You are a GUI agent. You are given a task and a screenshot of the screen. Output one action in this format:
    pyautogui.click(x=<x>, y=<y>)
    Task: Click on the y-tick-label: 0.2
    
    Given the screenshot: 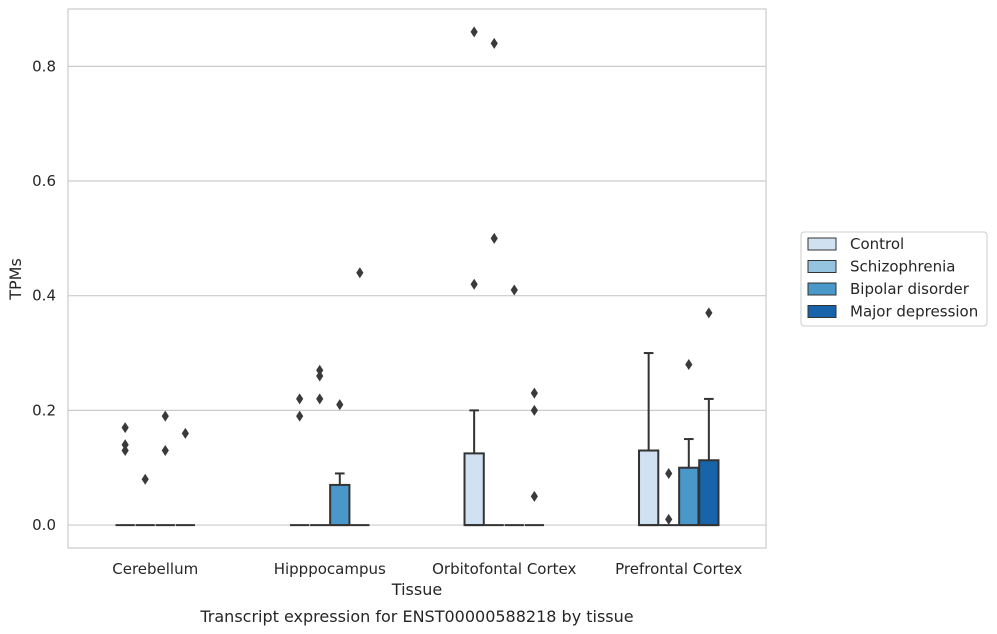 What is the action you would take?
    pyautogui.click(x=44, y=410)
    